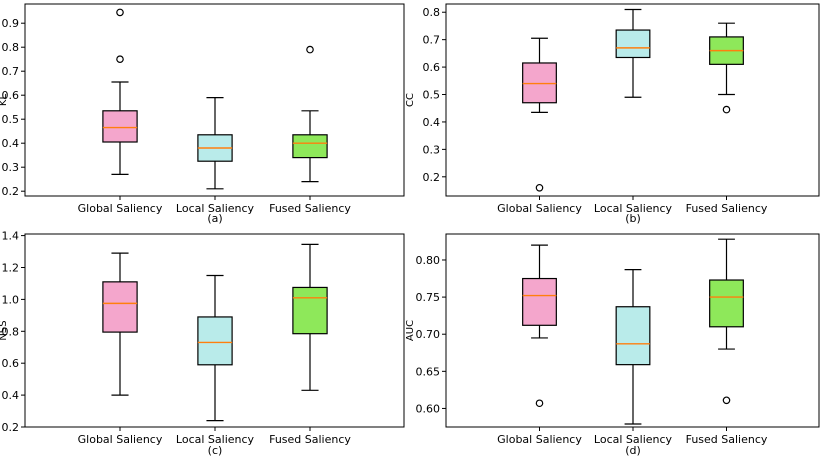 The height and width of the screenshot is (460, 820). What do you see at coordinates (428, 260) in the screenshot?
I see `y-tick-label: 0.80` at bounding box center [428, 260].